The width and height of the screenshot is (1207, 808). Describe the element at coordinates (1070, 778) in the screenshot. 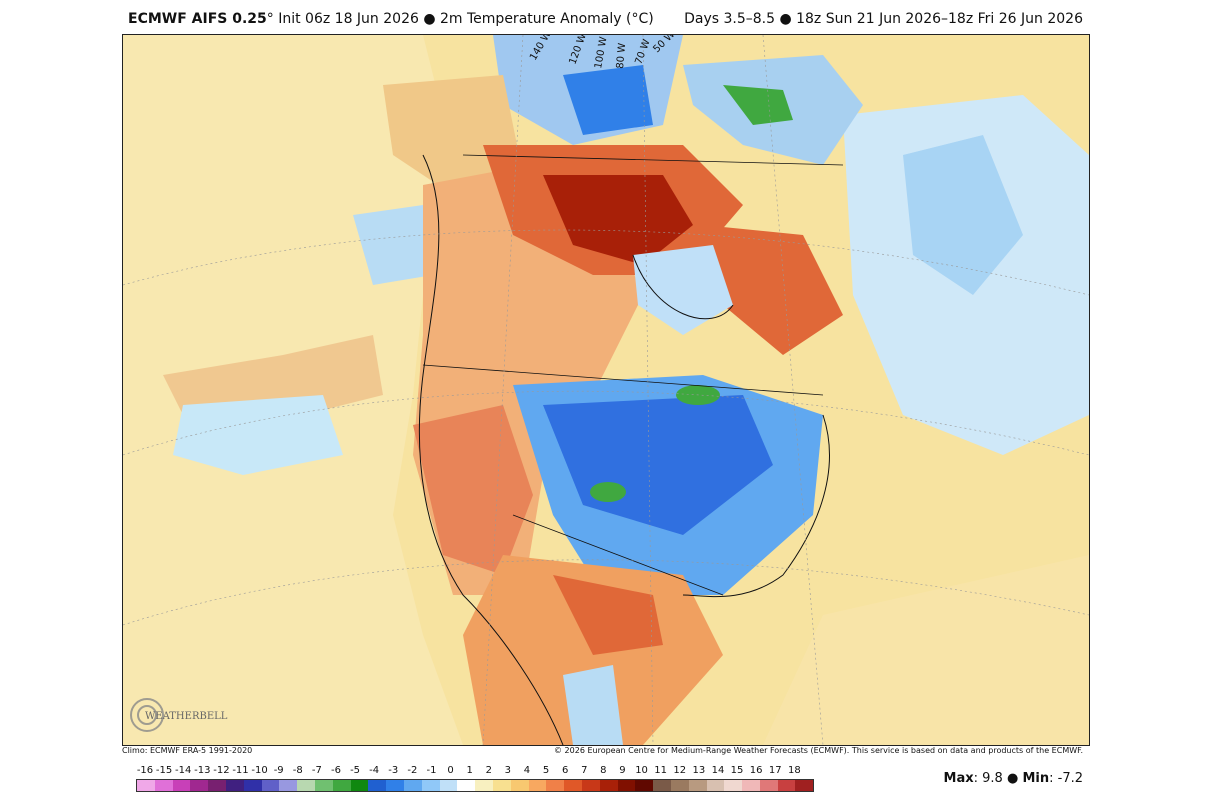

I see `min-value: -7.2` at that location.